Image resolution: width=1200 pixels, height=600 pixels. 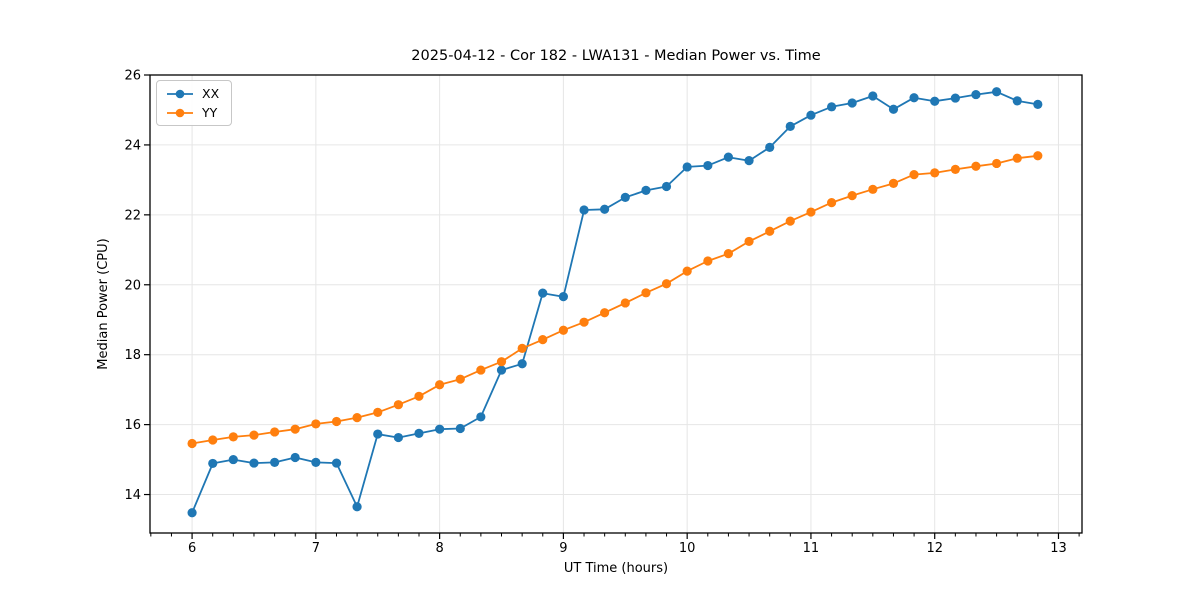 I want to click on legend-row-xx: XX, so click(x=192, y=93).